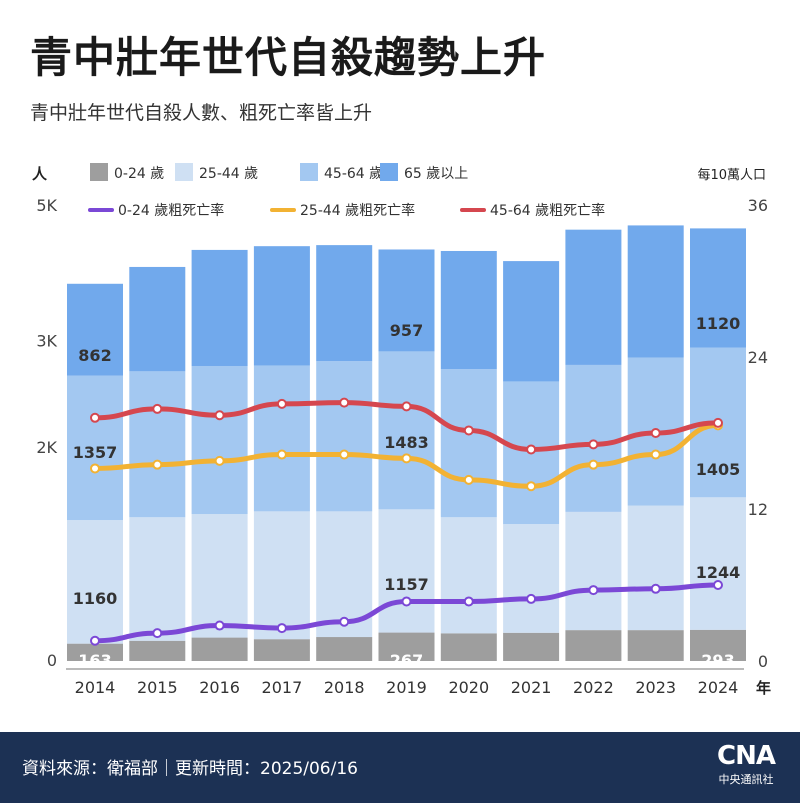 Image resolution: width=800 pixels, height=803 pixels. Describe the element at coordinates (344, 436) in the screenshot. I see `bar-2018-s3` at that location.